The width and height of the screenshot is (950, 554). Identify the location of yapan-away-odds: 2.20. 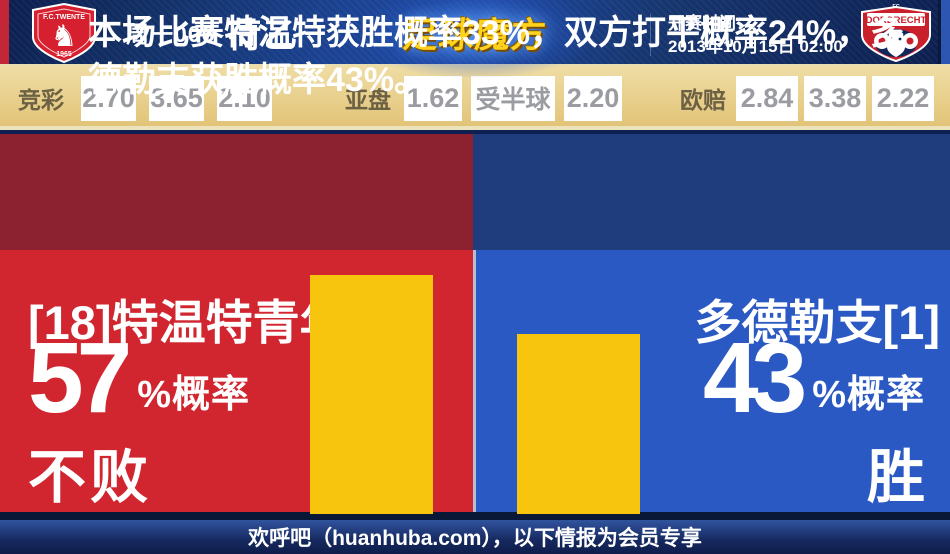
(593, 98).